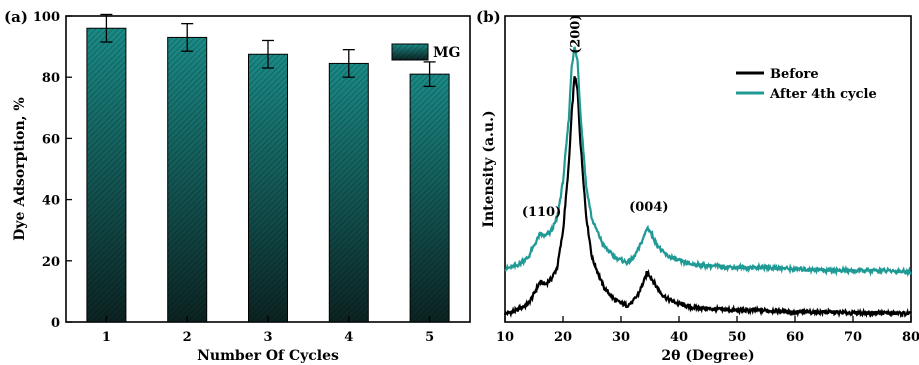 Image resolution: width=919 pixels, height=365 pixels. What do you see at coordinates (187, 337) in the screenshot?
I see `x-tick-label: 2` at bounding box center [187, 337].